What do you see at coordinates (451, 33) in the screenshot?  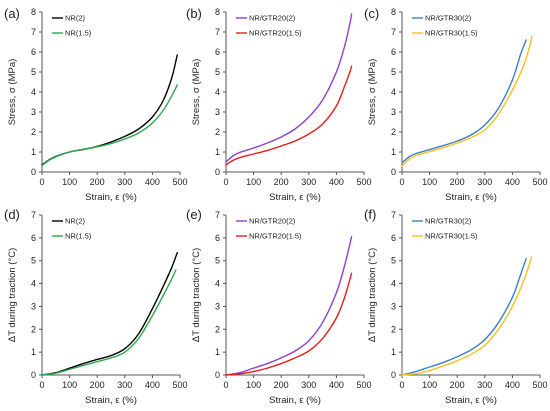 I see `legend-label: NR/GTR30(1.5)` at bounding box center [451, 33].